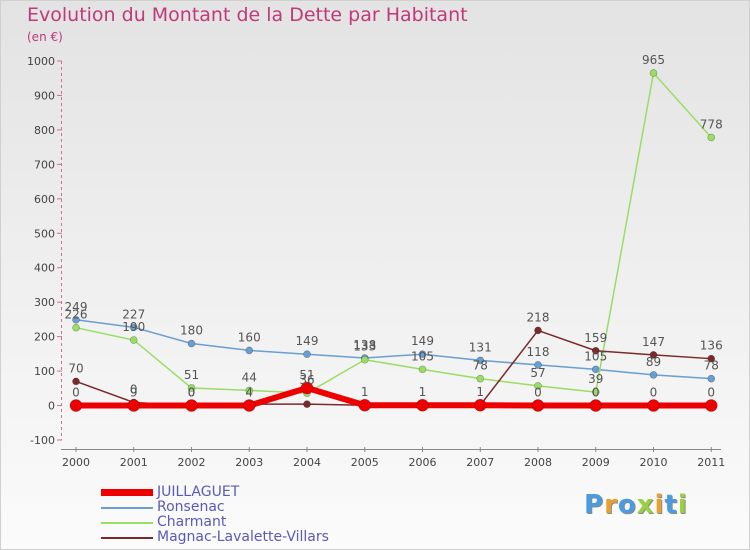  I want to click on data-label: 218, so click(538, 317).